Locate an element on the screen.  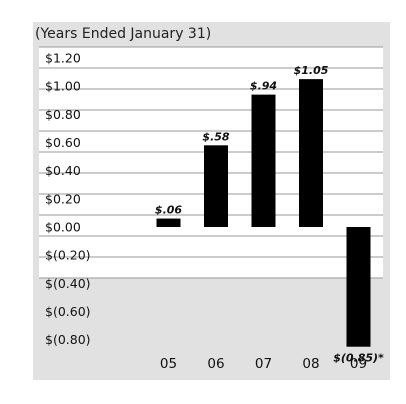
data-label-08: $1.05 is located at coordinates (311, 70).